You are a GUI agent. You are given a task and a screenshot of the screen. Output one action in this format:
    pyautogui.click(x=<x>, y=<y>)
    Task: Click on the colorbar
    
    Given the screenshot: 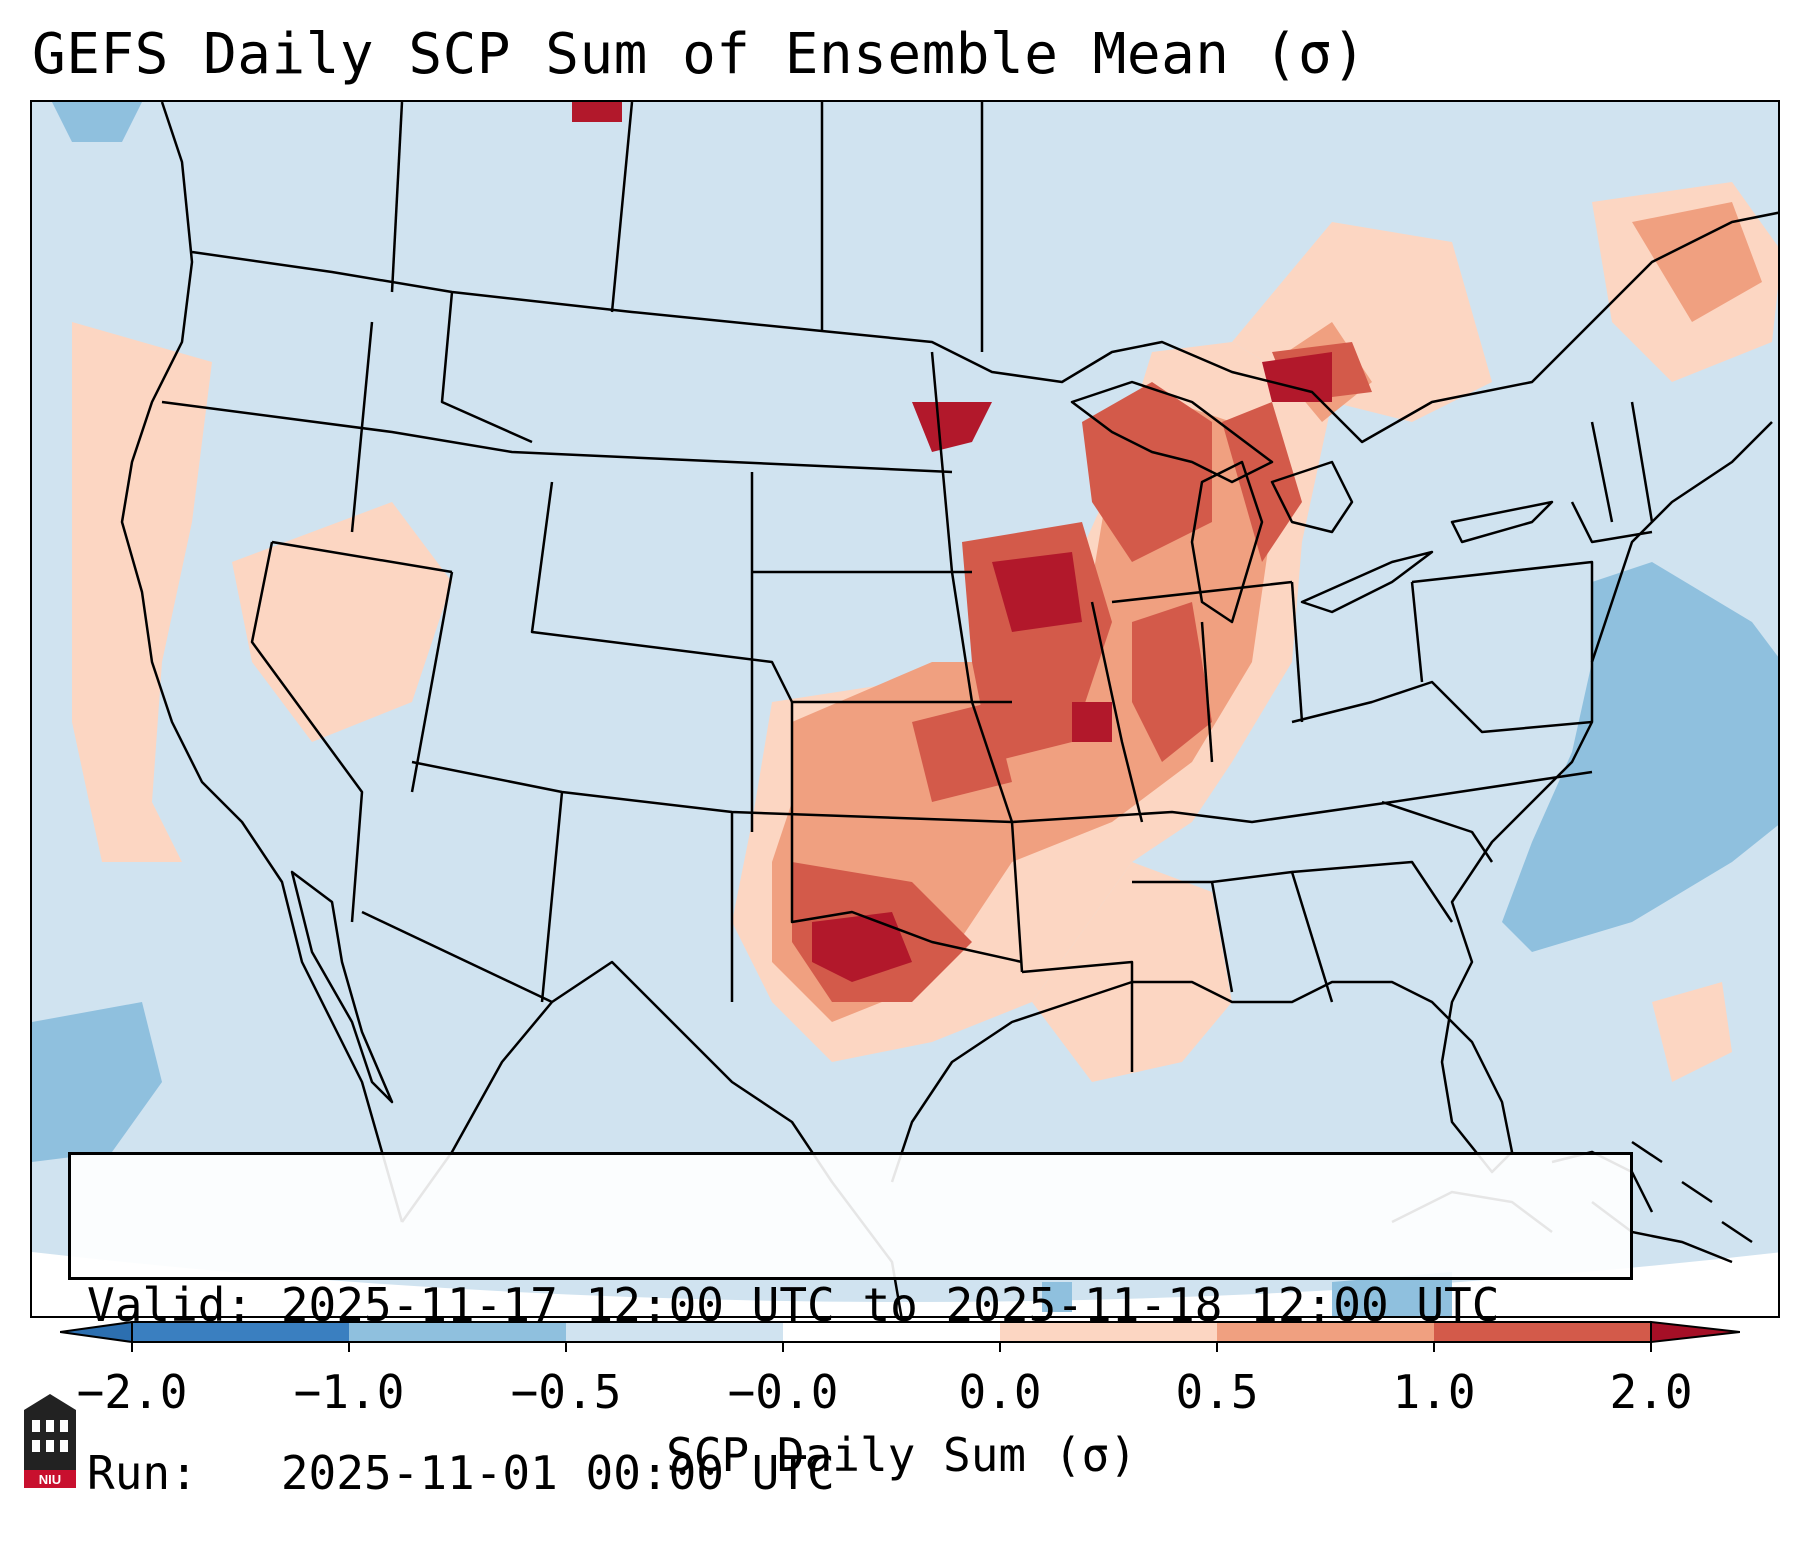 What is the action you would take?
    pyautogui.click(x=900, y=1336)
    